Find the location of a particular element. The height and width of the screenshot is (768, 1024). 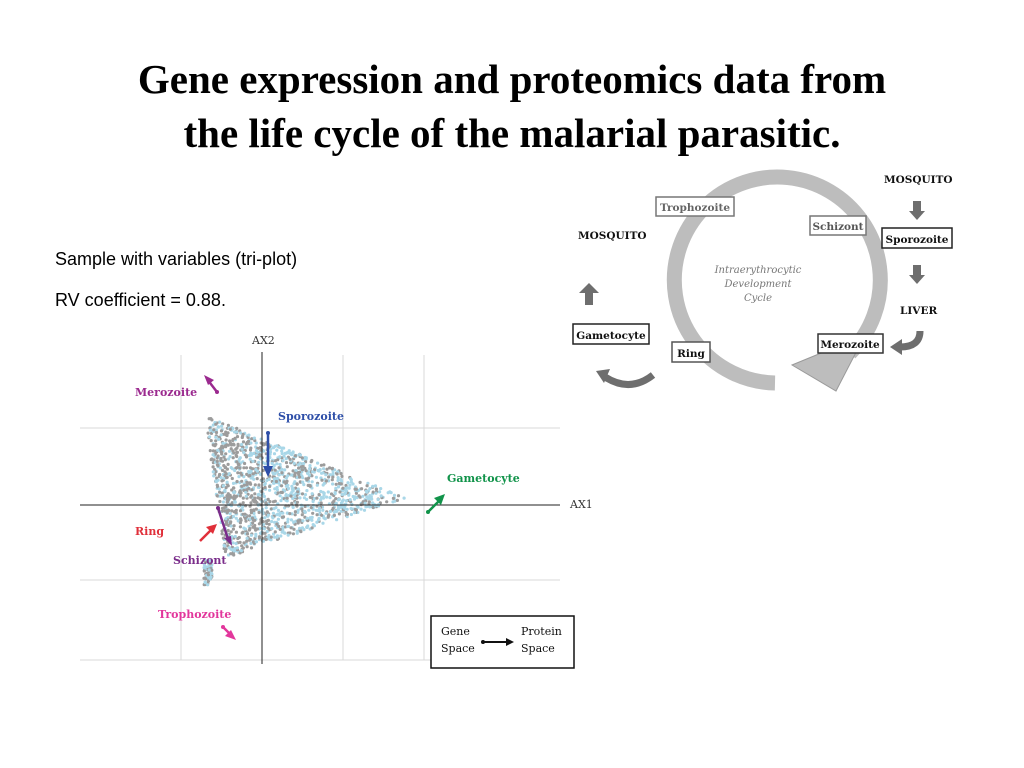

curved-arrow-icon is located at coordinates (907, 342).